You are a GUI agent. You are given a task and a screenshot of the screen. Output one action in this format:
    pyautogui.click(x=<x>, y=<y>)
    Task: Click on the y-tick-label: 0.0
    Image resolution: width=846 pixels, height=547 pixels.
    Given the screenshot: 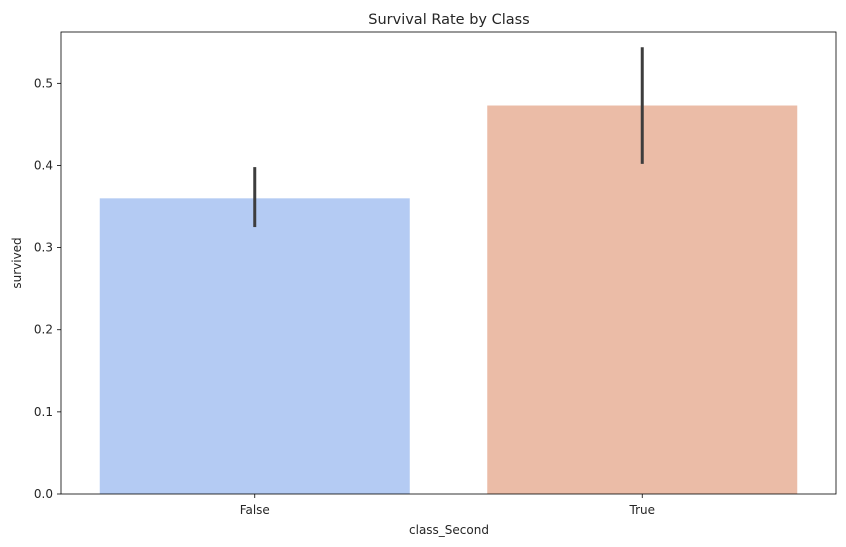 What is the action you would take?
    pyautogui.click(x=43, y=494)
    